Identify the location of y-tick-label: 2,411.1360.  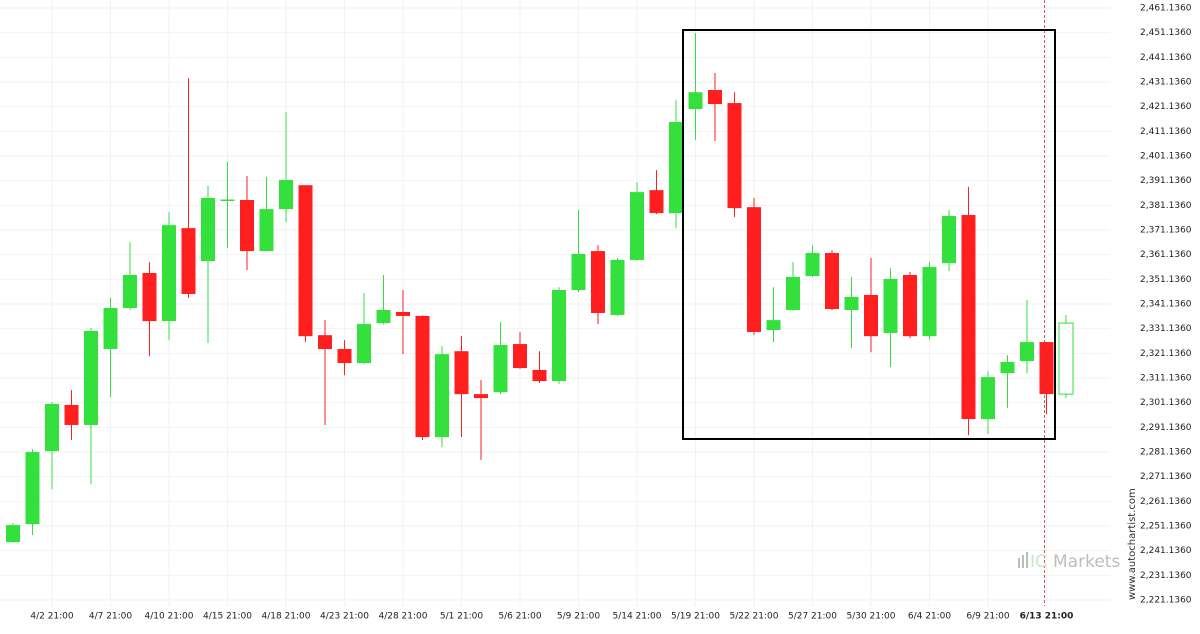
(1166, 132).